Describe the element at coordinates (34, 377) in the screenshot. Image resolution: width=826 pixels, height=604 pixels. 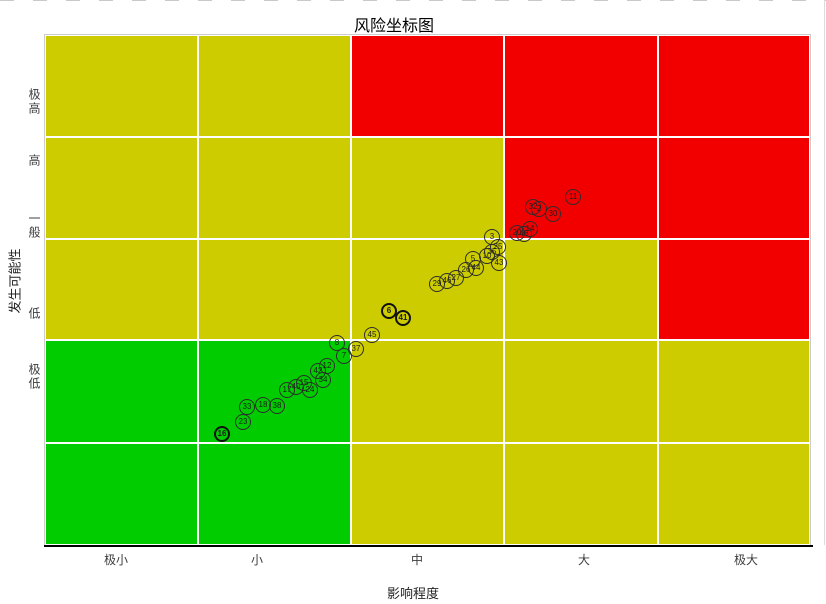
I see `y-tick-label: 极低` at that location.